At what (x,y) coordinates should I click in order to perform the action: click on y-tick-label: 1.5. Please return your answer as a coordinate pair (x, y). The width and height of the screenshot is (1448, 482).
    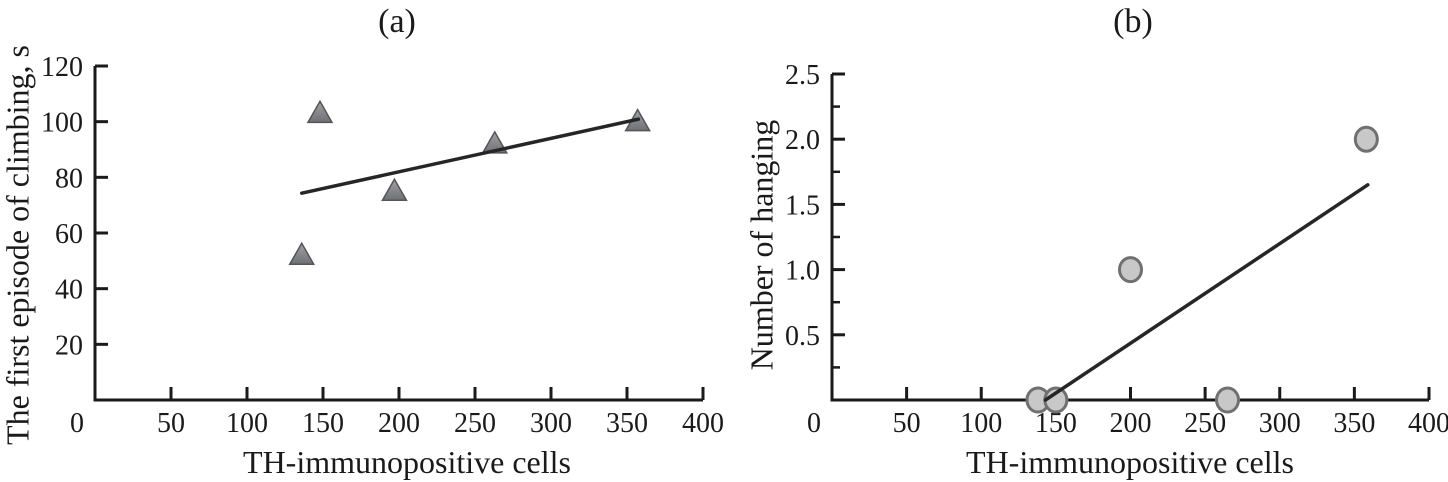
    Looking at the image, I should click on (802, 205).